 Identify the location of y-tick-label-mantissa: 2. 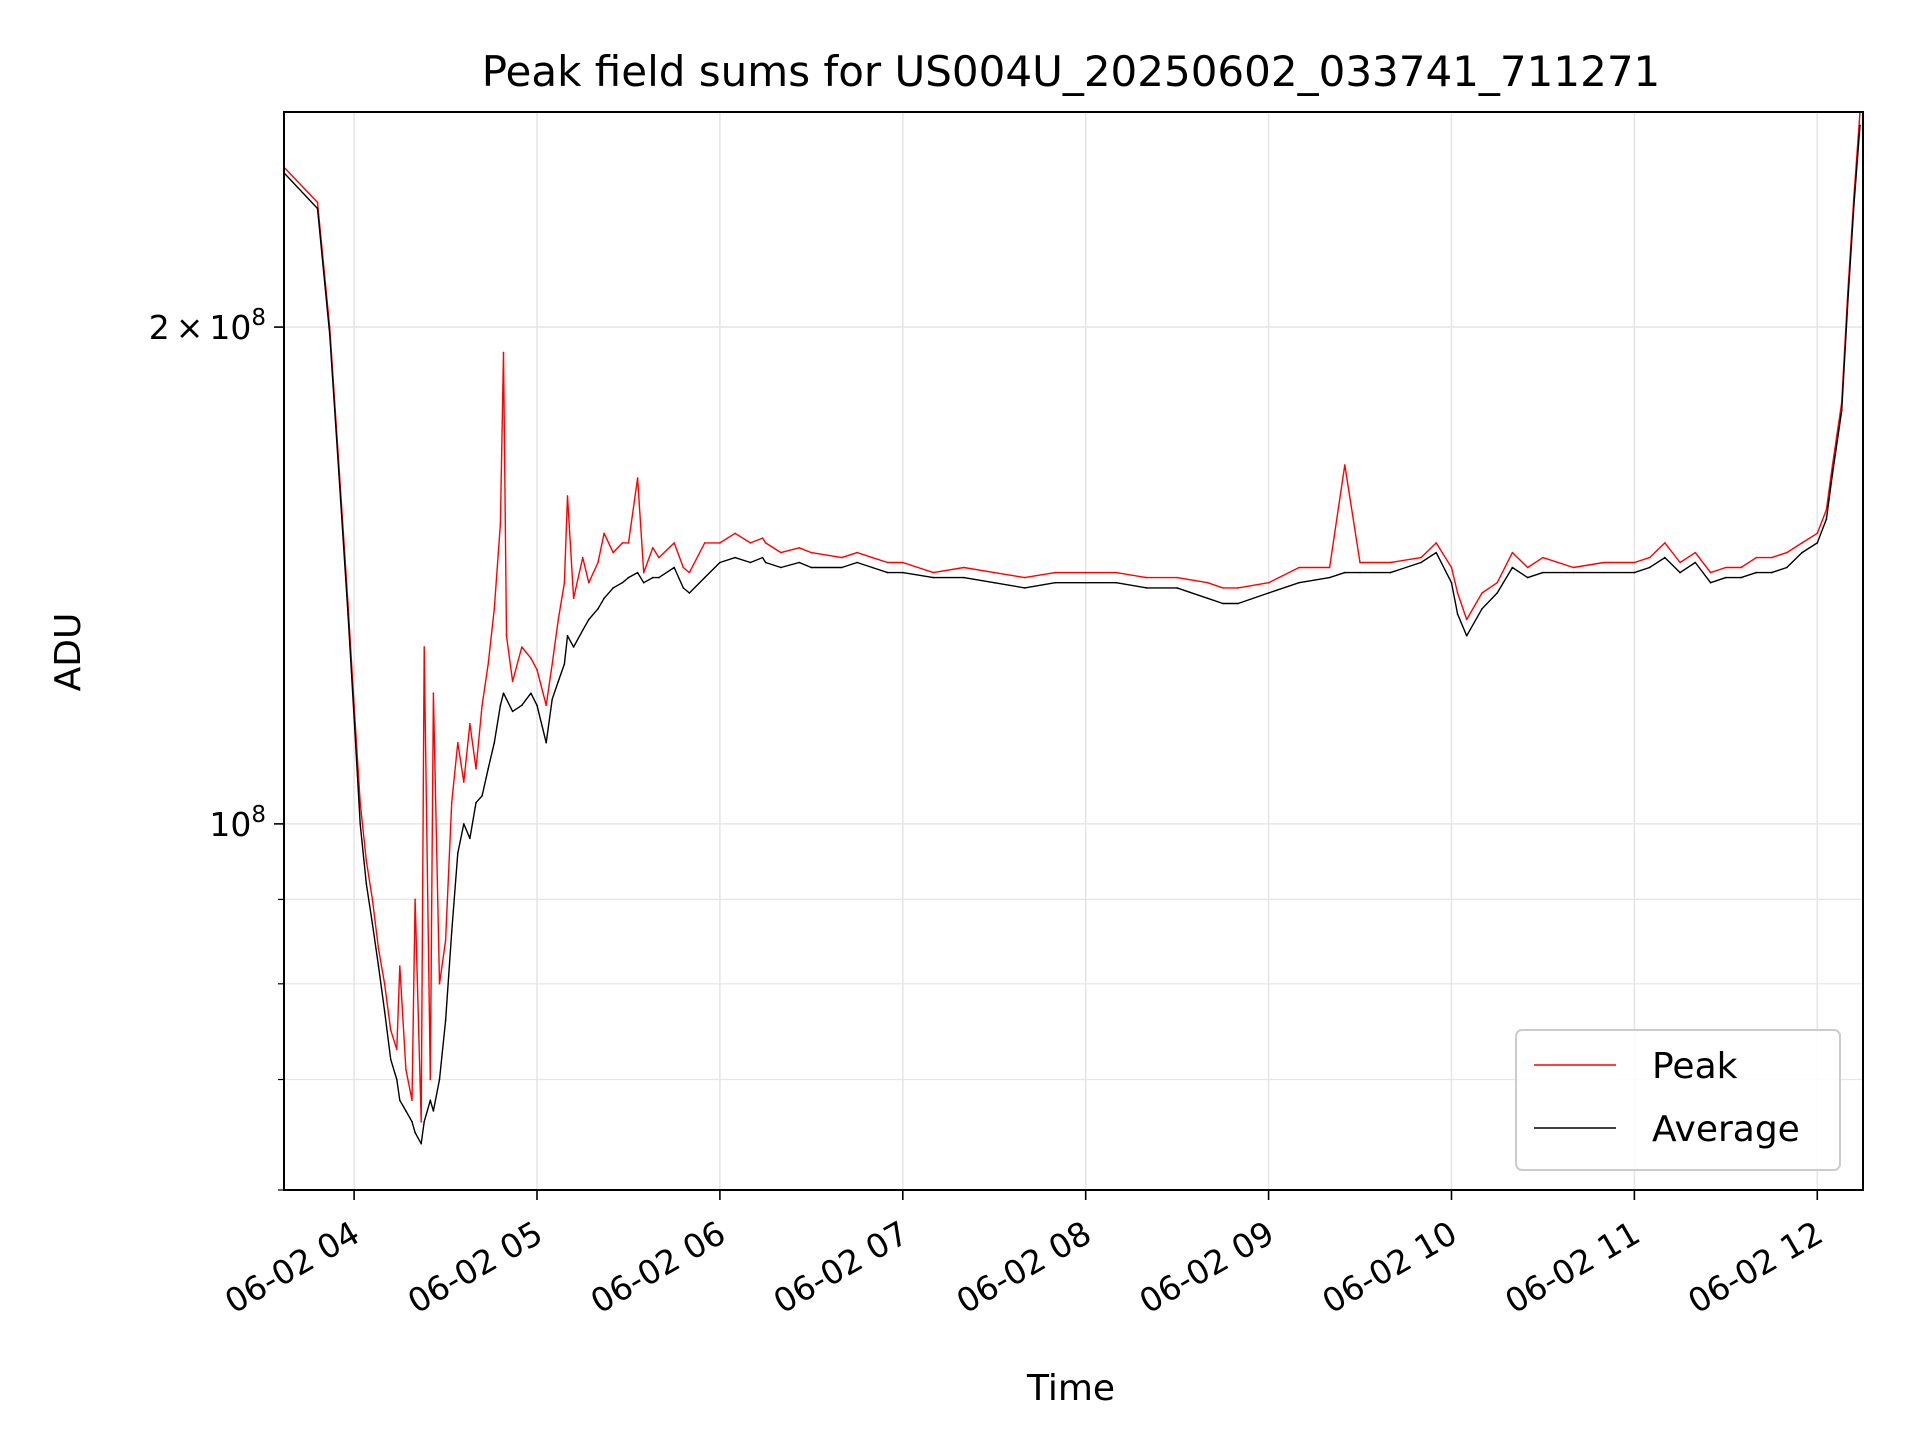
(159, 327).